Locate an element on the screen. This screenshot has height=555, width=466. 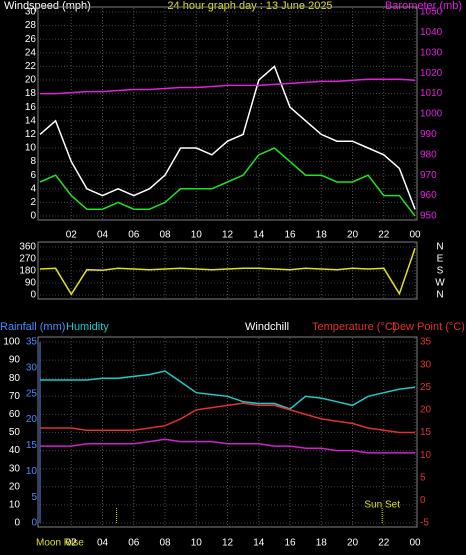
y-tick-label: 26 is located at coordinates (31, 39).